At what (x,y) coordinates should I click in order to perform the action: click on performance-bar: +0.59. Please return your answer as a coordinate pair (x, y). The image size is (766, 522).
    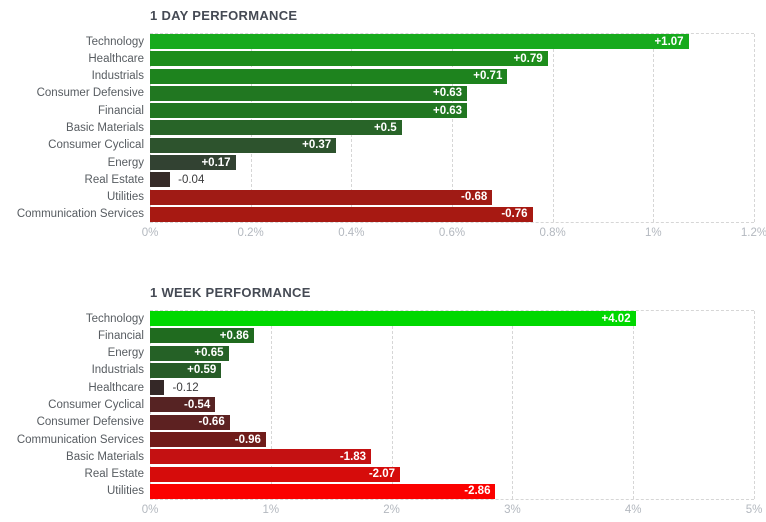
    Looking at the image, I should click on (186, 370).